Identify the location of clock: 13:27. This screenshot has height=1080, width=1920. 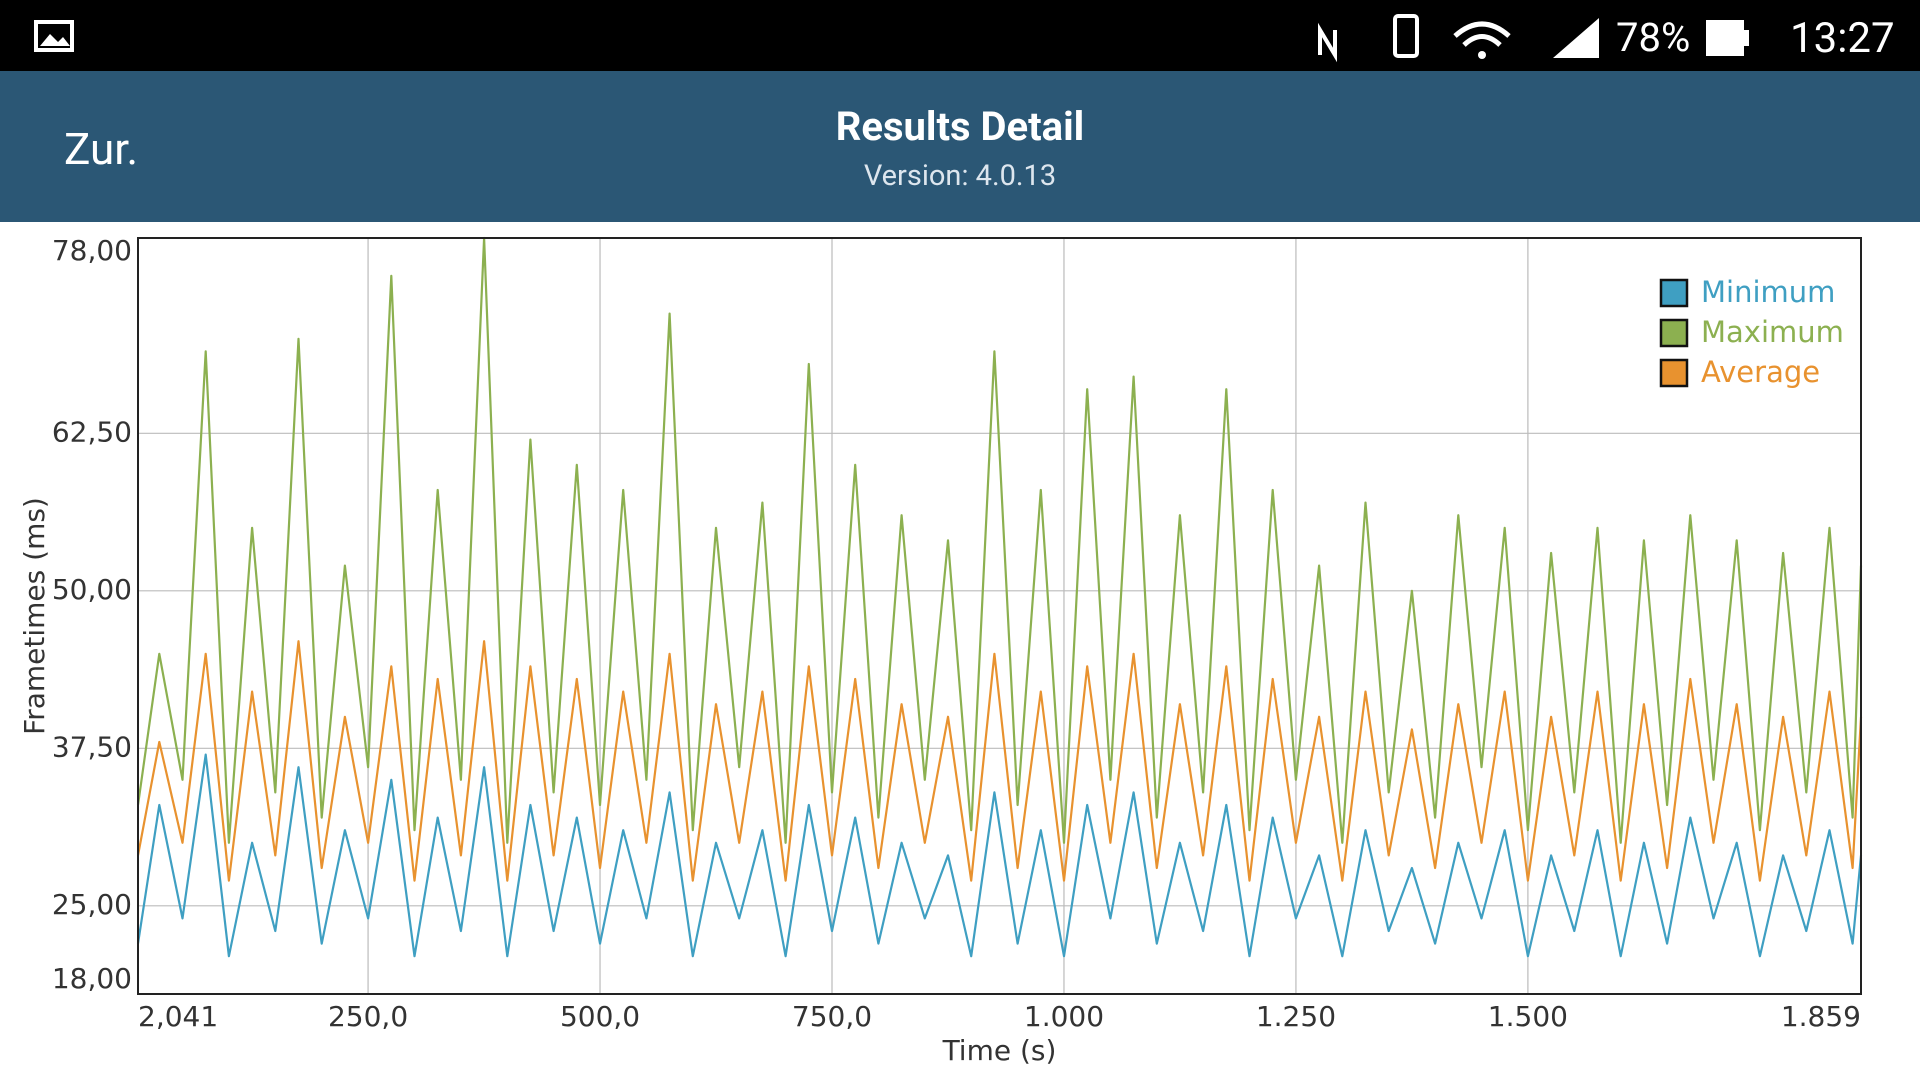
(1842, 38).